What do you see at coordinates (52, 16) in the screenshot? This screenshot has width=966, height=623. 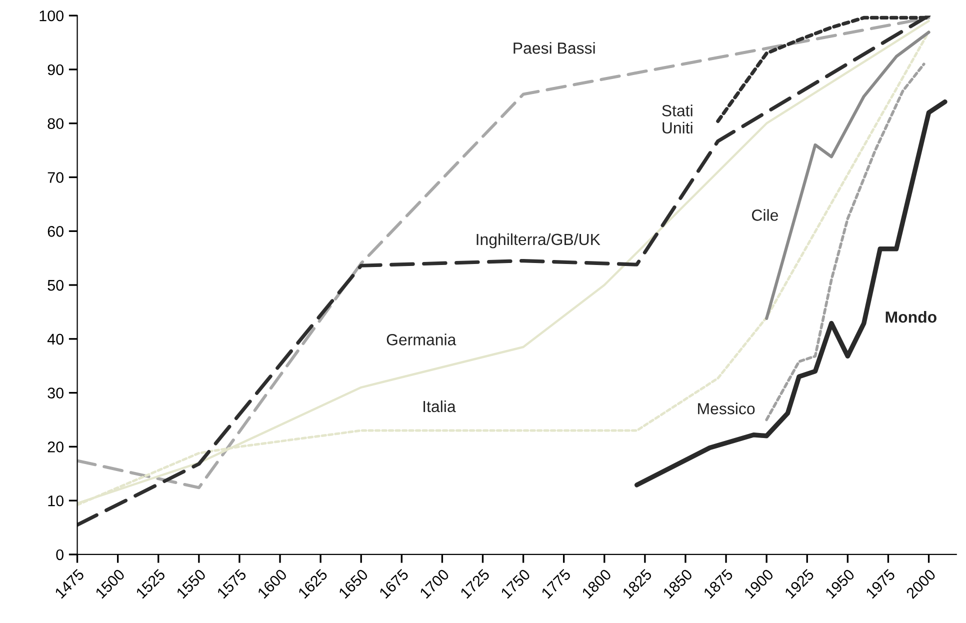 I see `y-tick-label: 100` at bounding box center [52, 16].